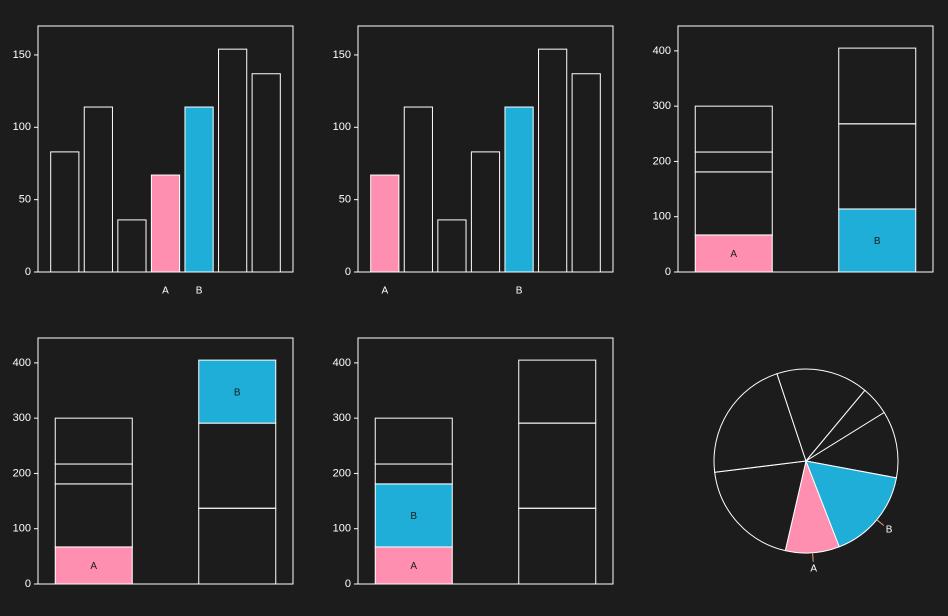 The width and height of the screenshot is (948, 616). What do you see at coordinates (813, 568) in the screenshot?
I see `pie-mark-label: A` at bounding box center [813, 568].